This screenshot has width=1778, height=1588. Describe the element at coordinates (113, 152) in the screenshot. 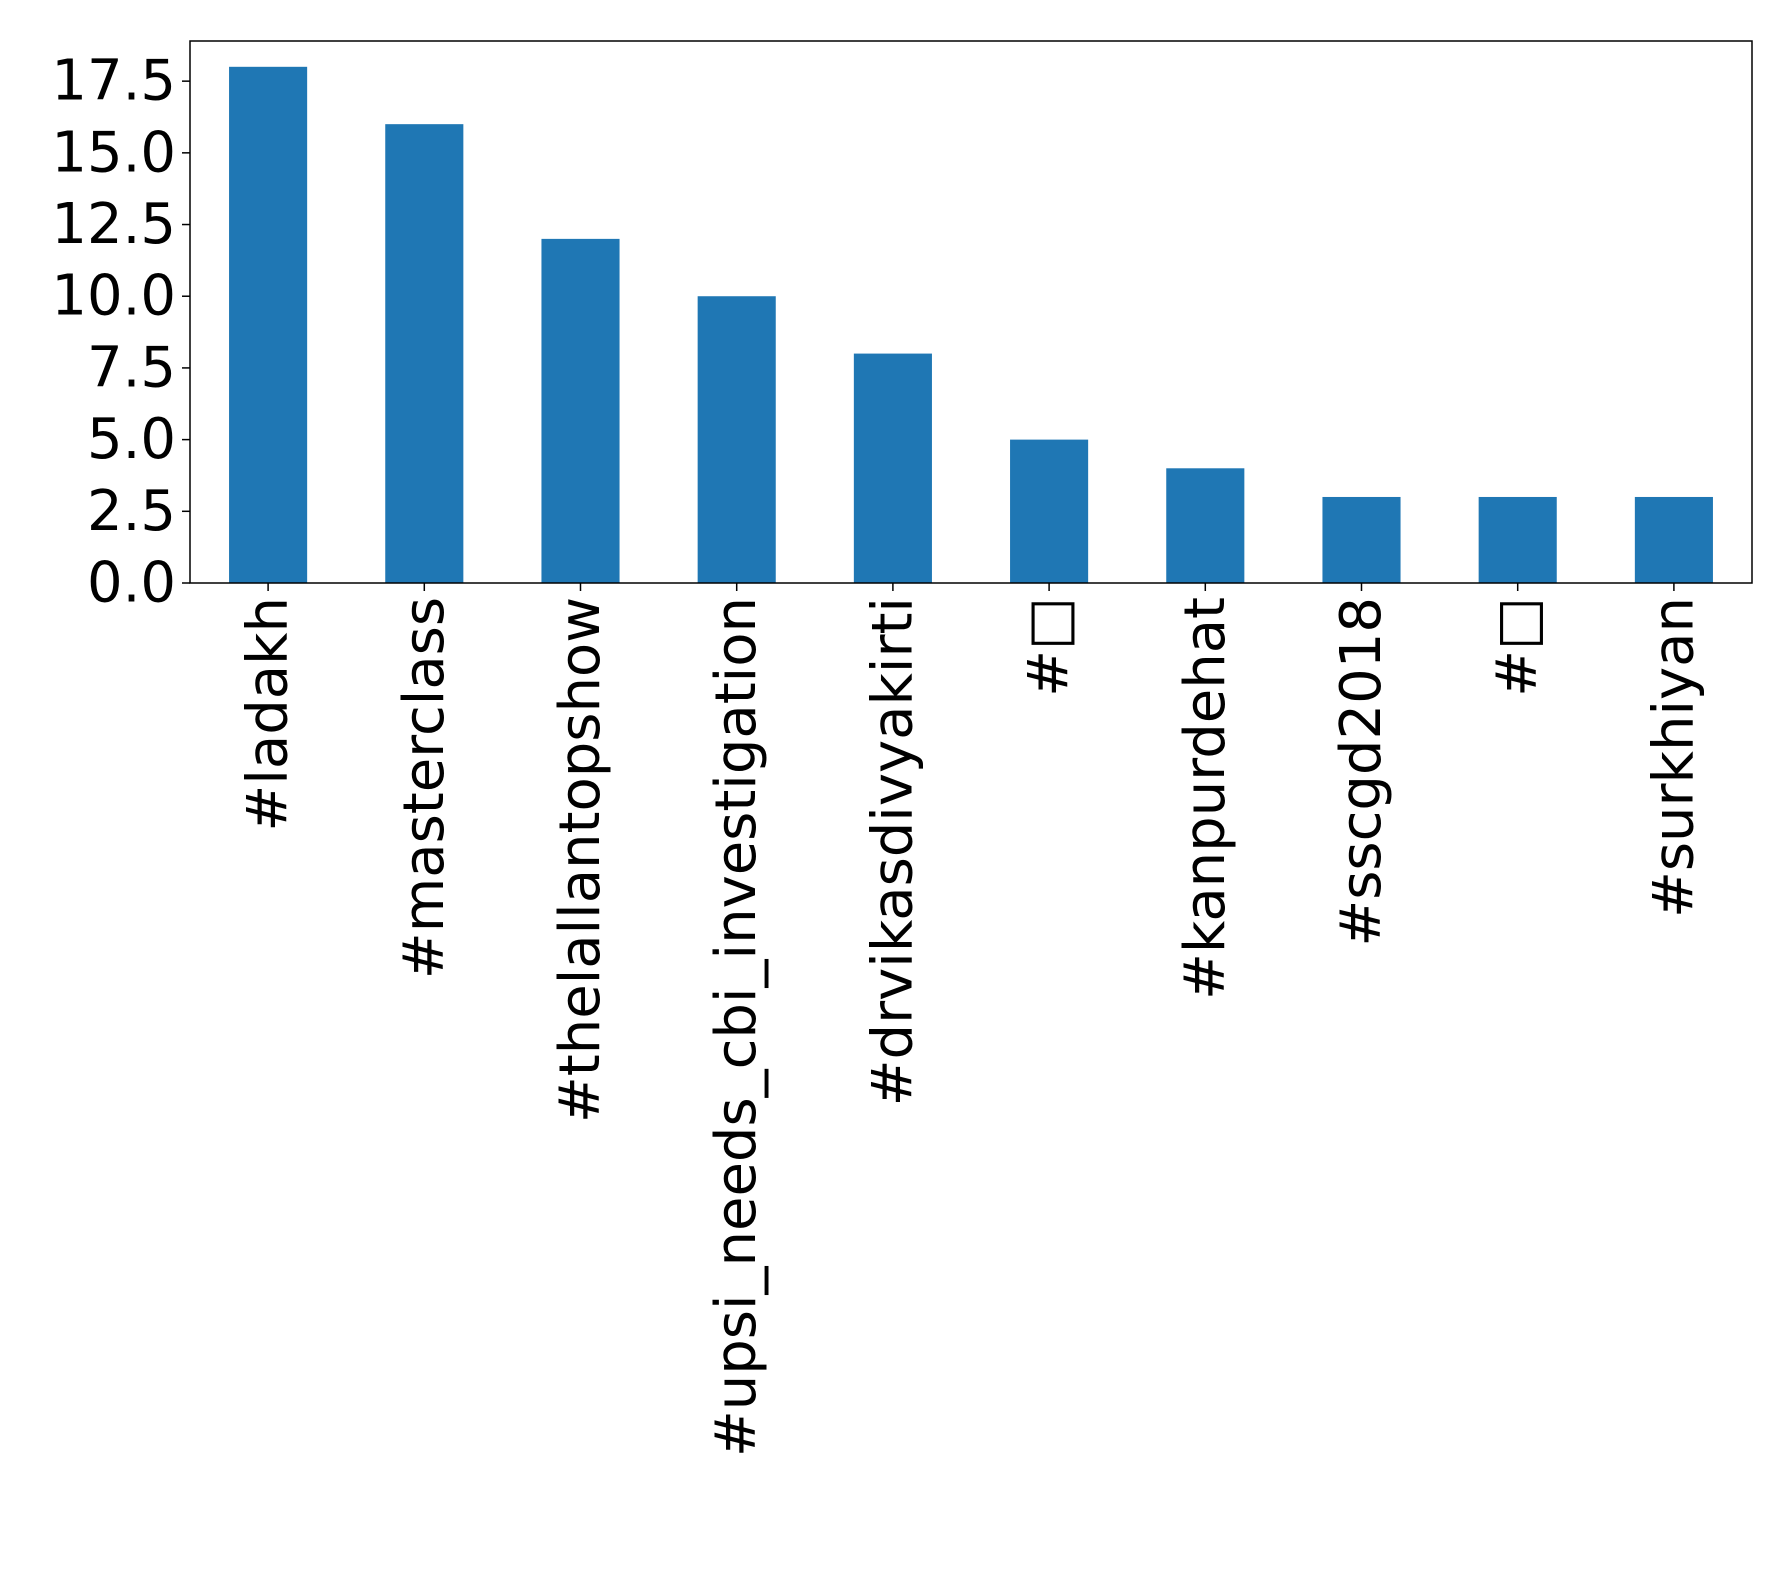

I see `y-tick-label: 15.0` at that location.